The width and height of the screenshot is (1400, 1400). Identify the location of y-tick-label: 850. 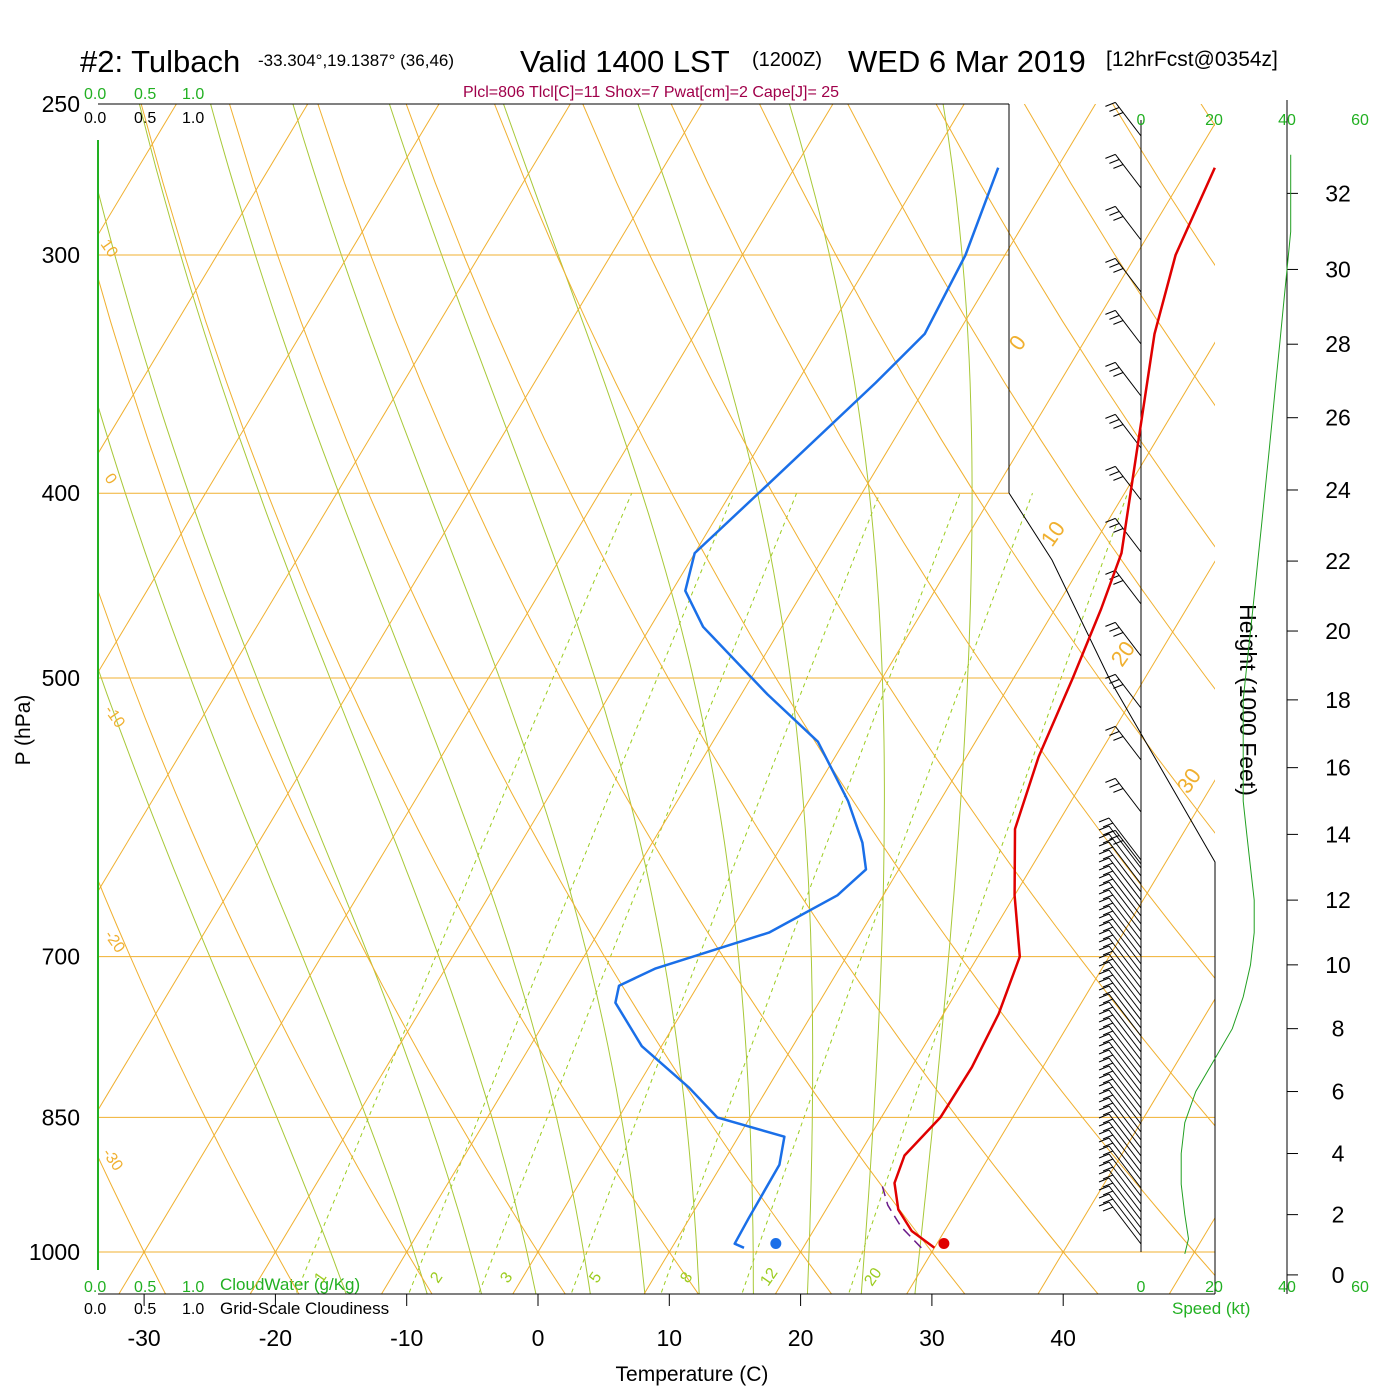
(61, 1117).